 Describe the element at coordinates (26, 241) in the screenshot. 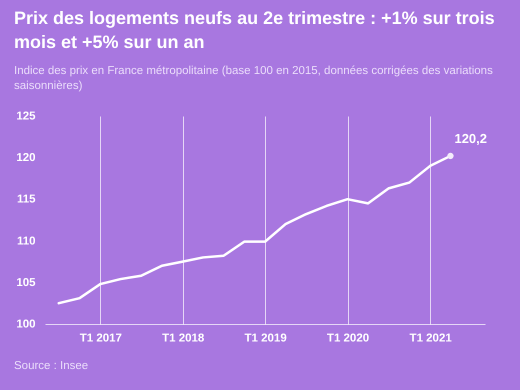

I see `y-tick-label: 110` at that location.